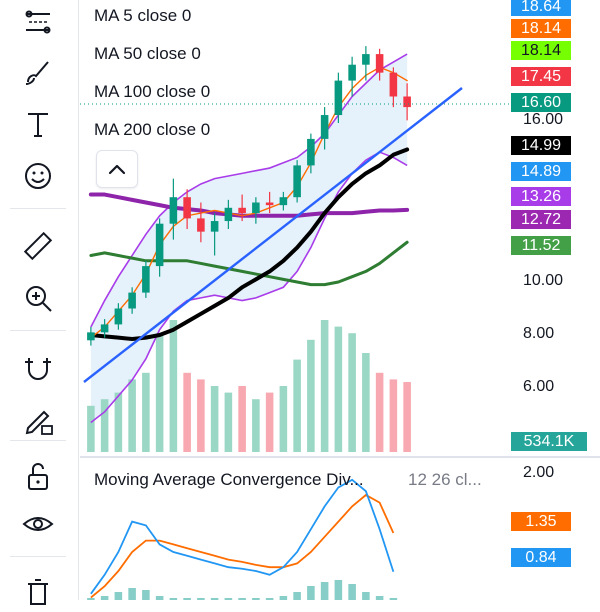  Describe the element at coordinates (541, 557) in the screenshot. I see `macd-line-tag: 0.84` at that location.